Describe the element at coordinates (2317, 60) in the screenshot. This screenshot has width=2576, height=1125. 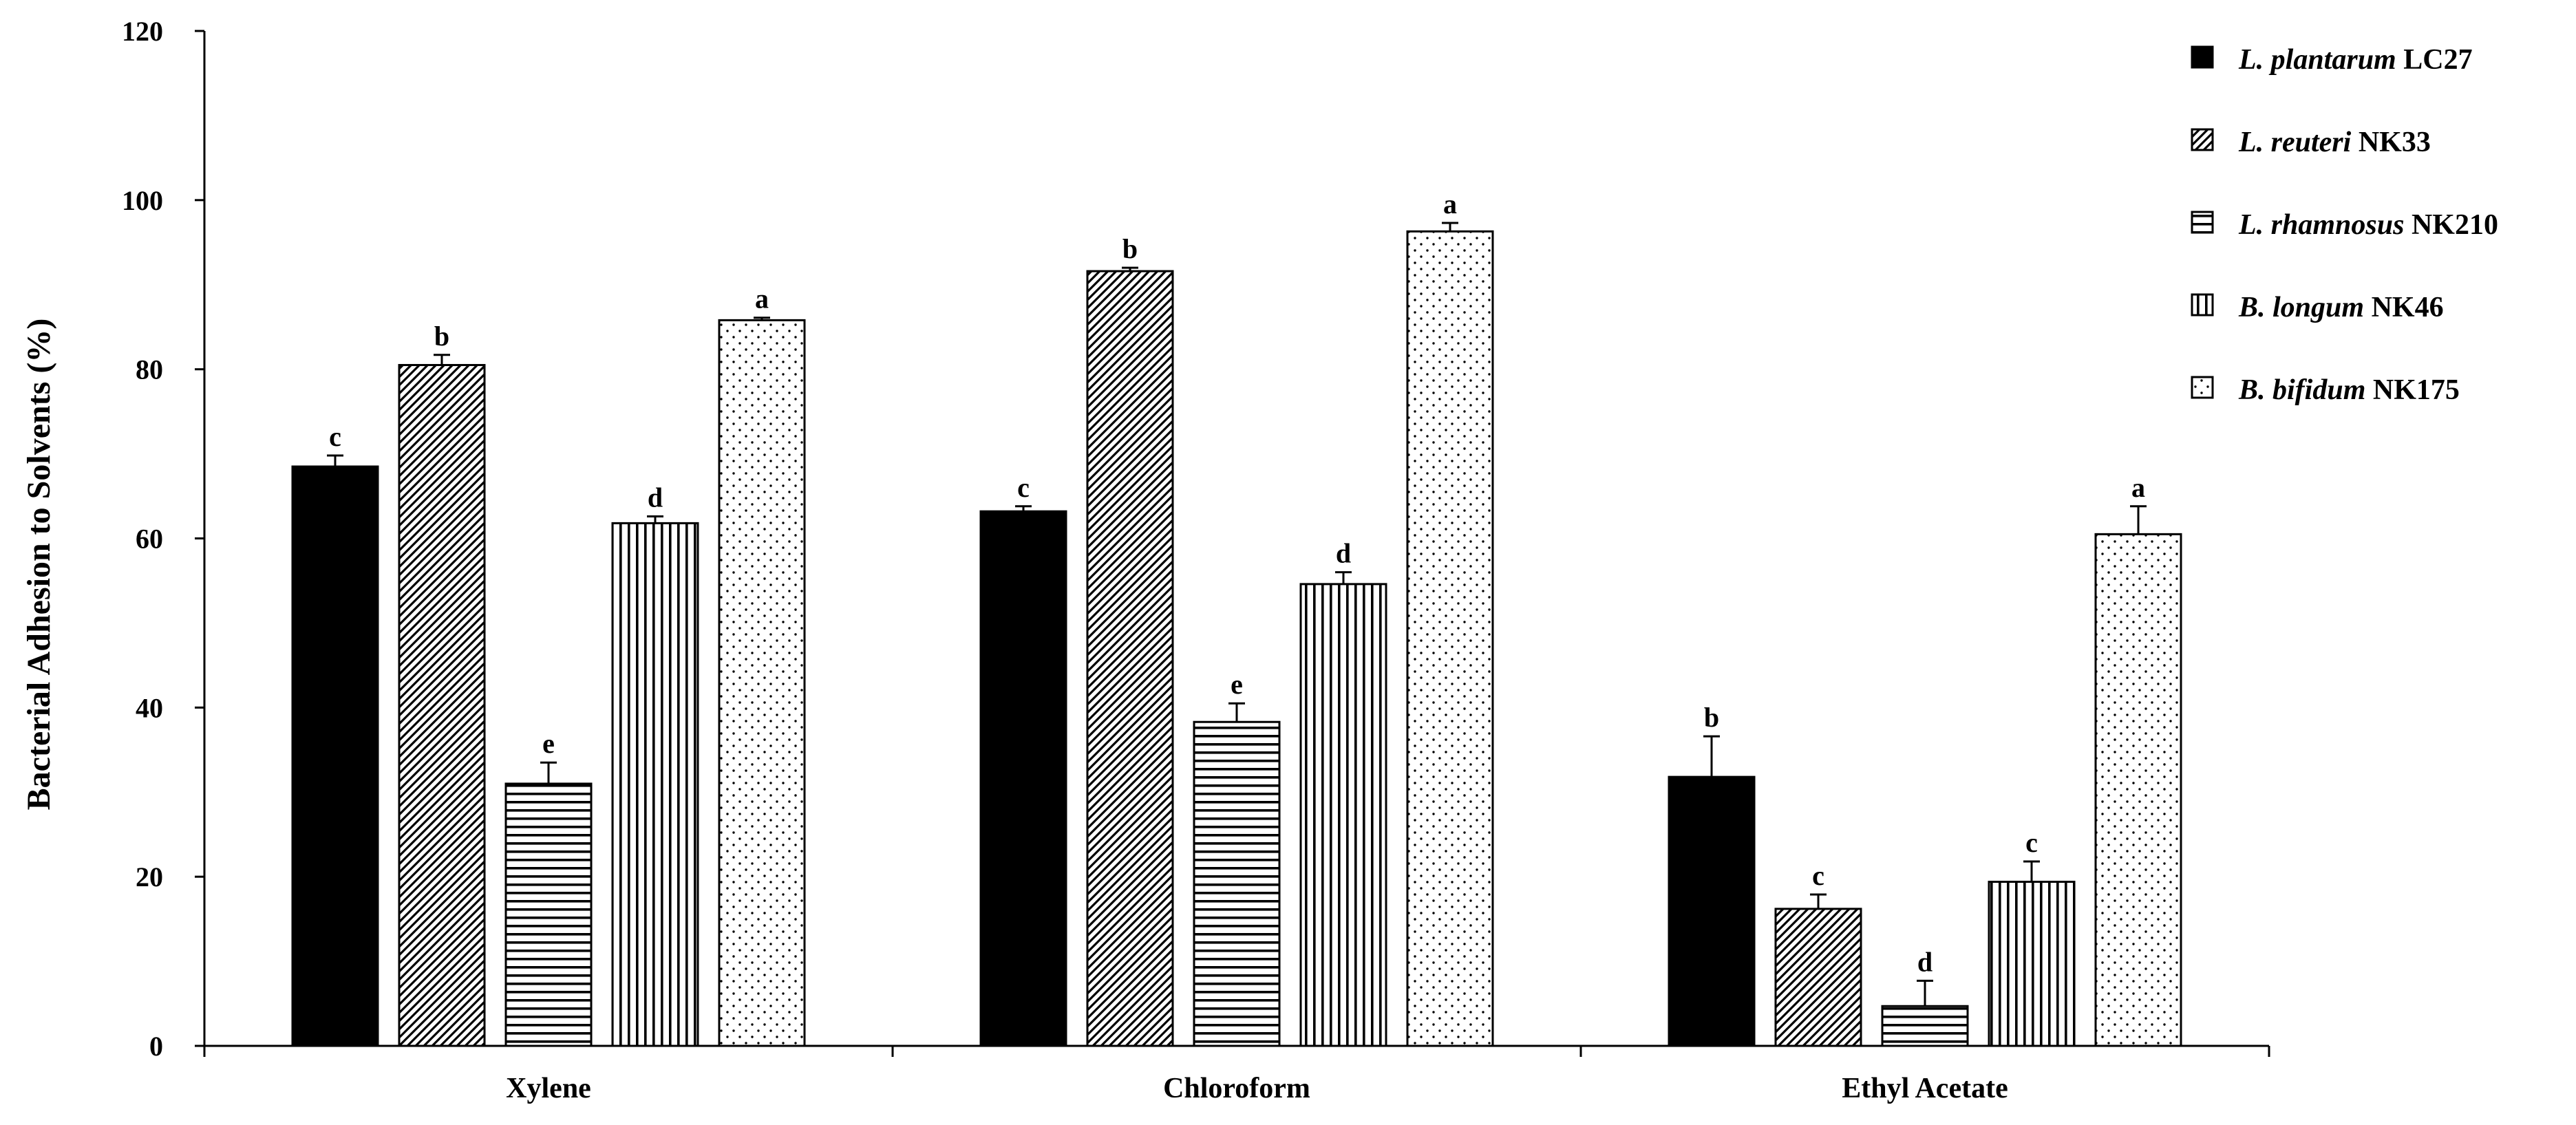
I see `legend-species: L. plantarum` at that location.